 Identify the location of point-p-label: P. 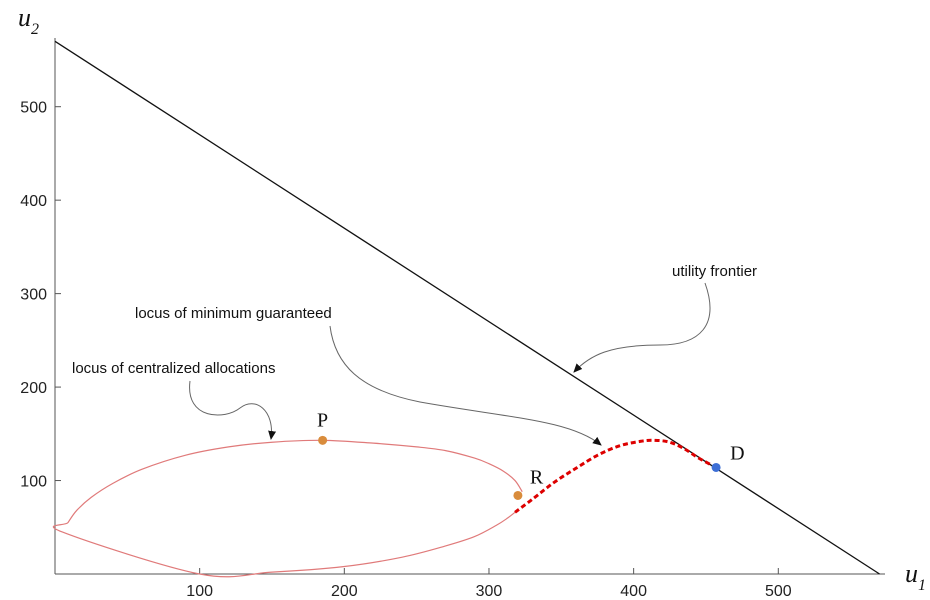
(322, 420).